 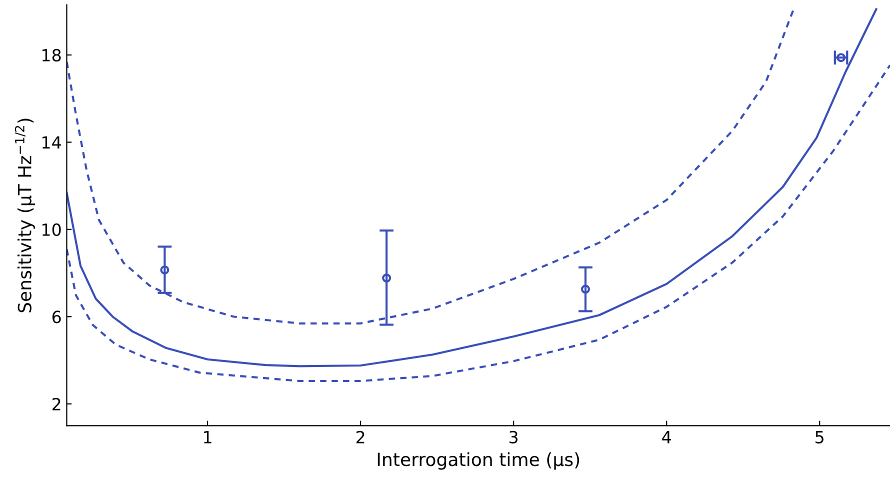 I want to click on y-axis-title: Sensitivity (µT Hz$^{−1/2}$), so click(x=24, y=215).